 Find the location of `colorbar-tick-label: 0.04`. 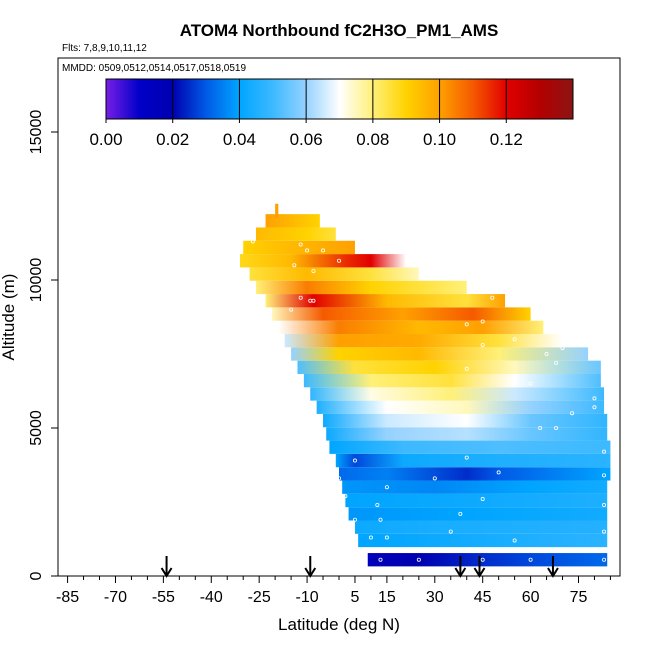

colorbar-tick-label: 0.04 is located at coordinates (239, 139).